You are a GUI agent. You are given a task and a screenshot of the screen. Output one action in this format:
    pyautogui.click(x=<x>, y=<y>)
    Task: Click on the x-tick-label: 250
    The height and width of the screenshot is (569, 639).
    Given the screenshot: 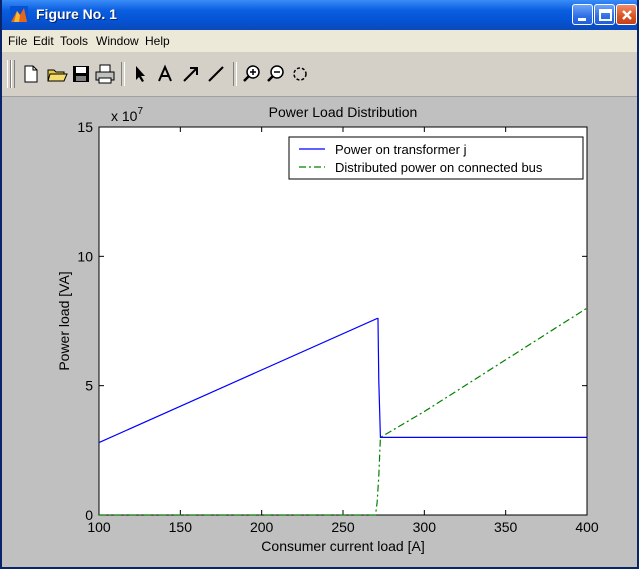 What is the action you would take?
    pyautogui.click(x=343, y=527)
    